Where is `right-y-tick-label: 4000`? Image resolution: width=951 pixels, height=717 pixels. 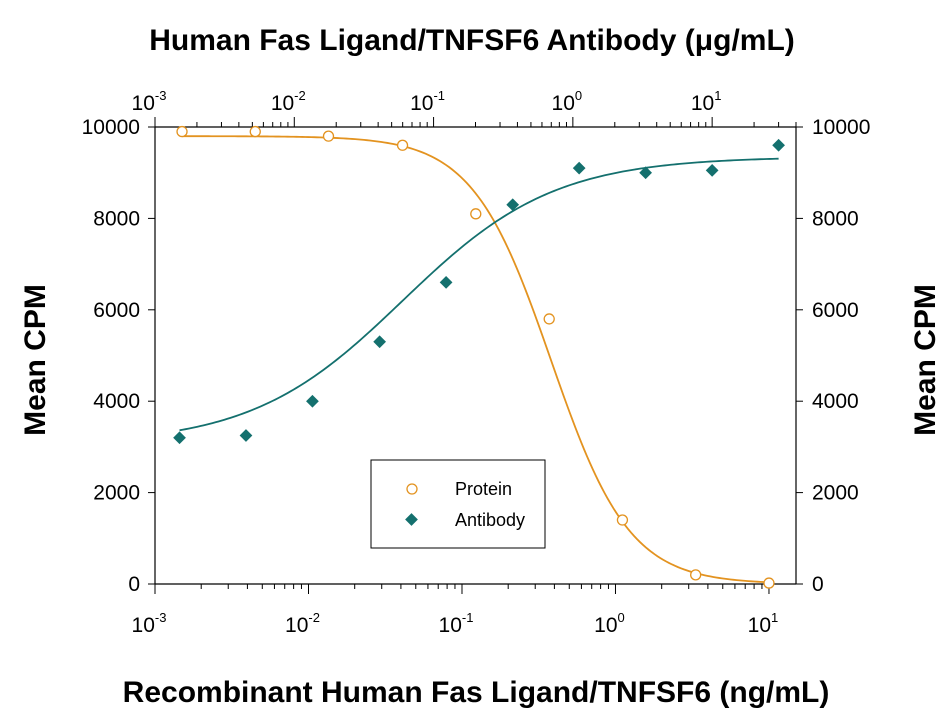
right-y-tick-label: 4000 is located at coordinates (835, 401).